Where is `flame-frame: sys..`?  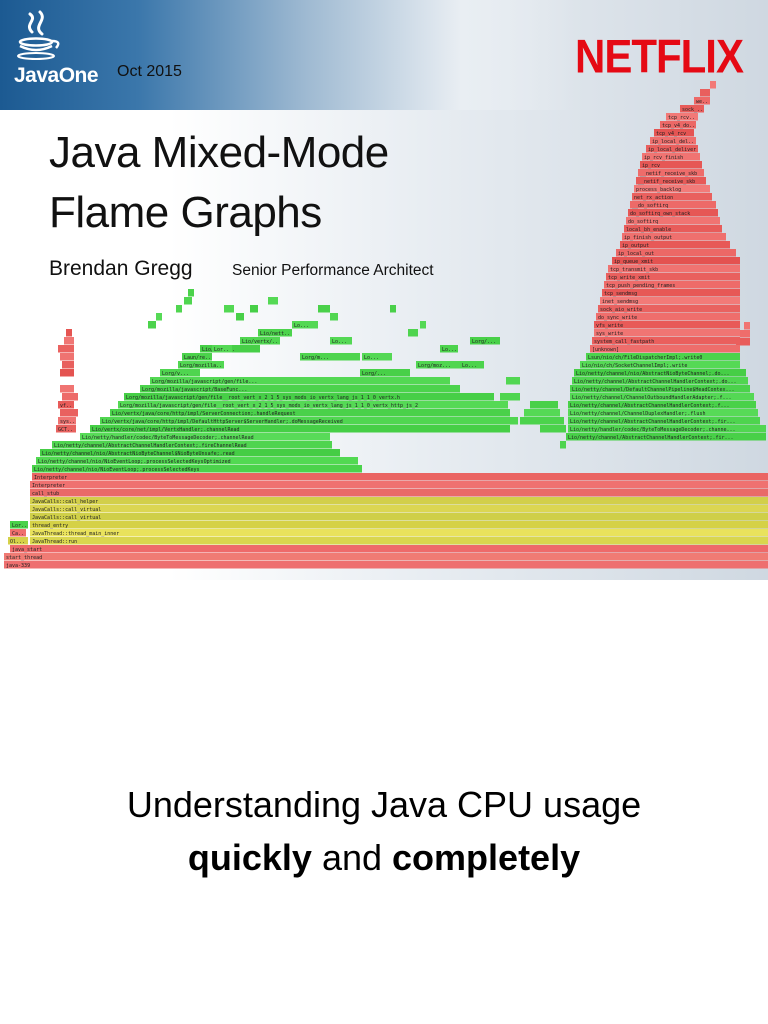 flame-frame: sys.. is located at coordinates (67, 421).